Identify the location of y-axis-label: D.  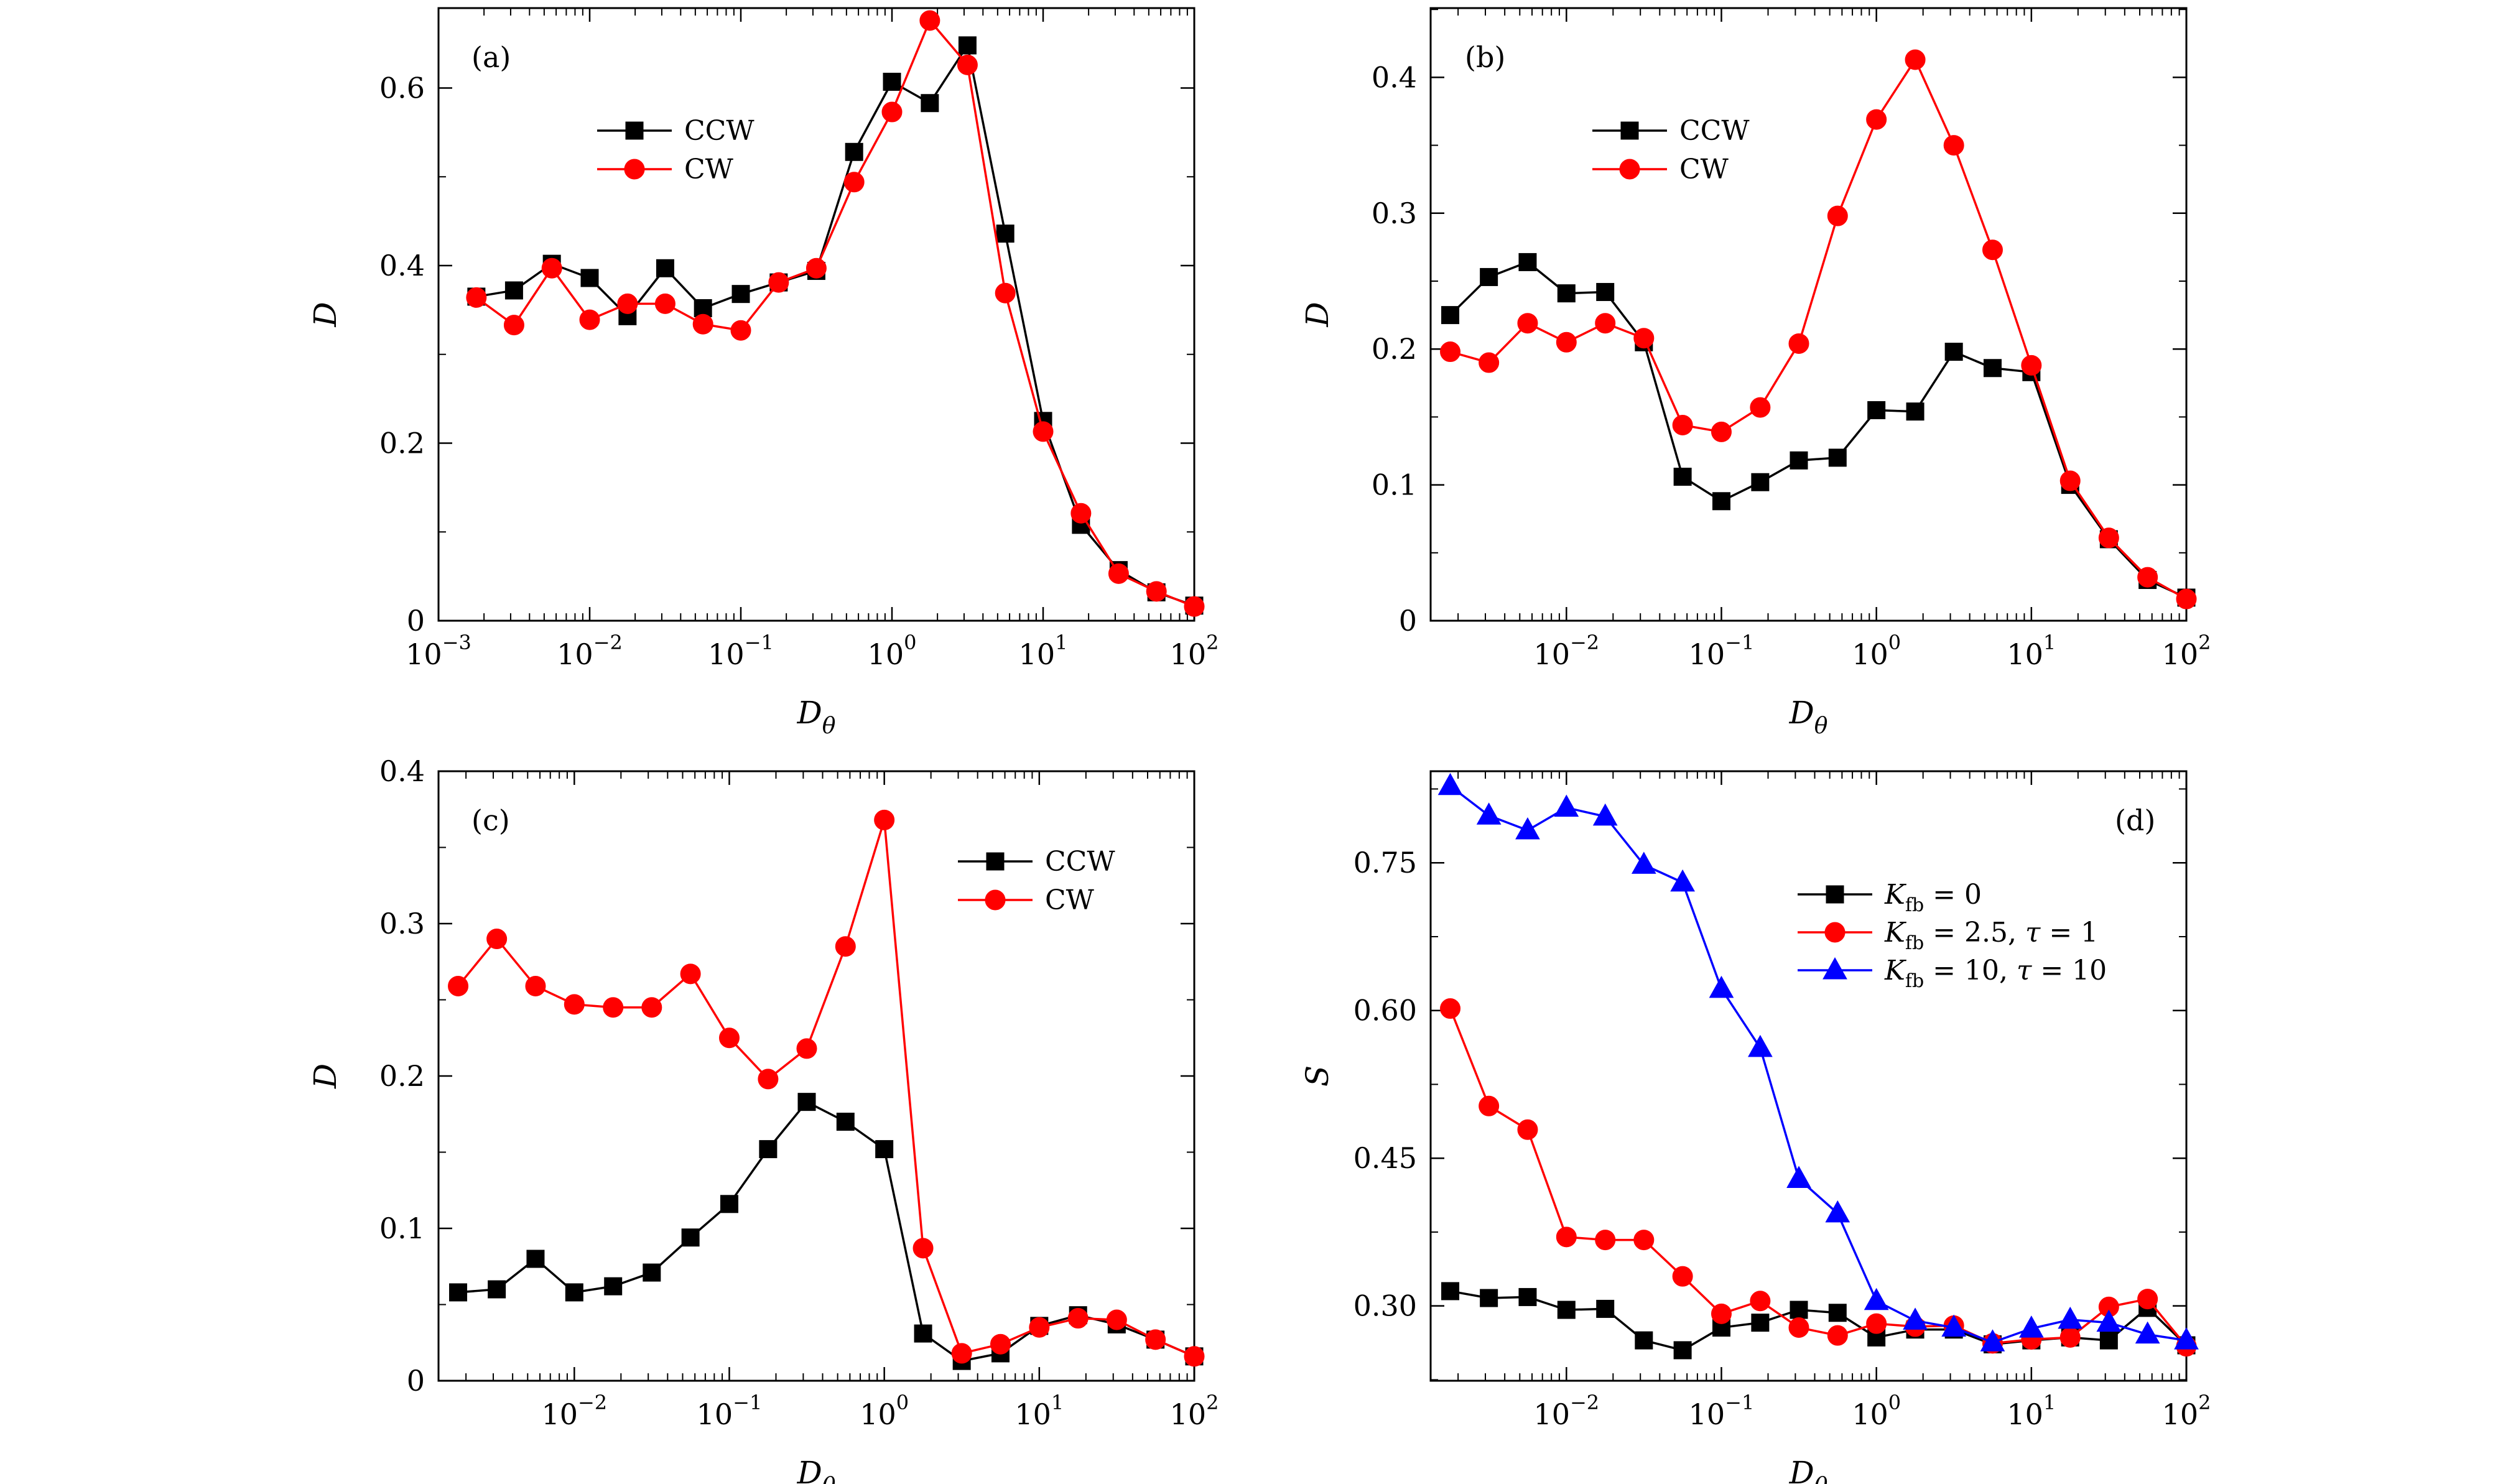
(1317, 314).